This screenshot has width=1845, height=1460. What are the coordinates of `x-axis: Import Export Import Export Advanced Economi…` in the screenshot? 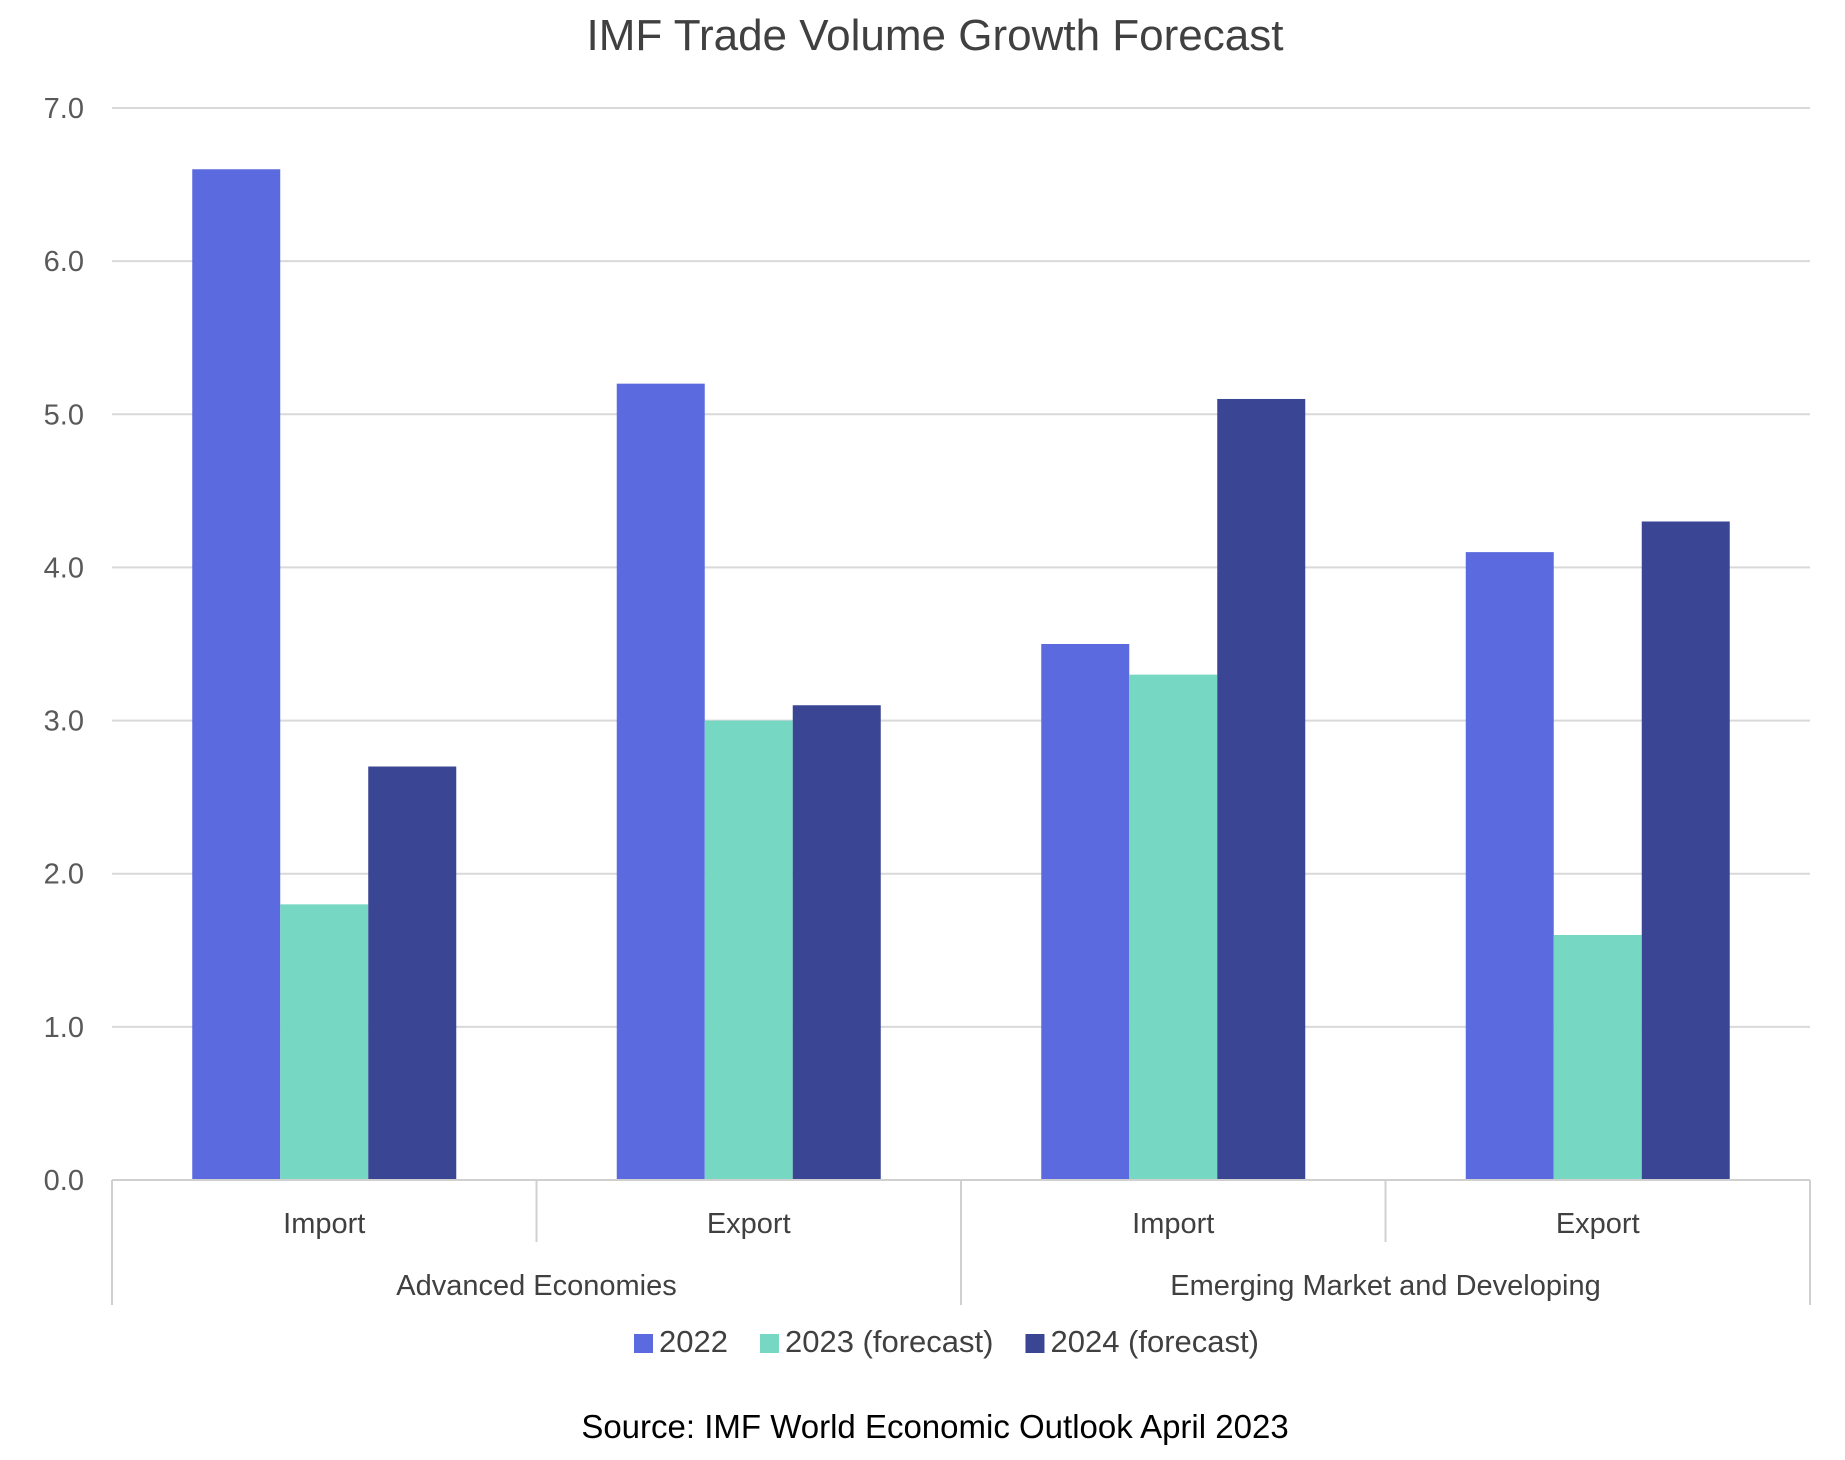 It's located at (961, 1242).